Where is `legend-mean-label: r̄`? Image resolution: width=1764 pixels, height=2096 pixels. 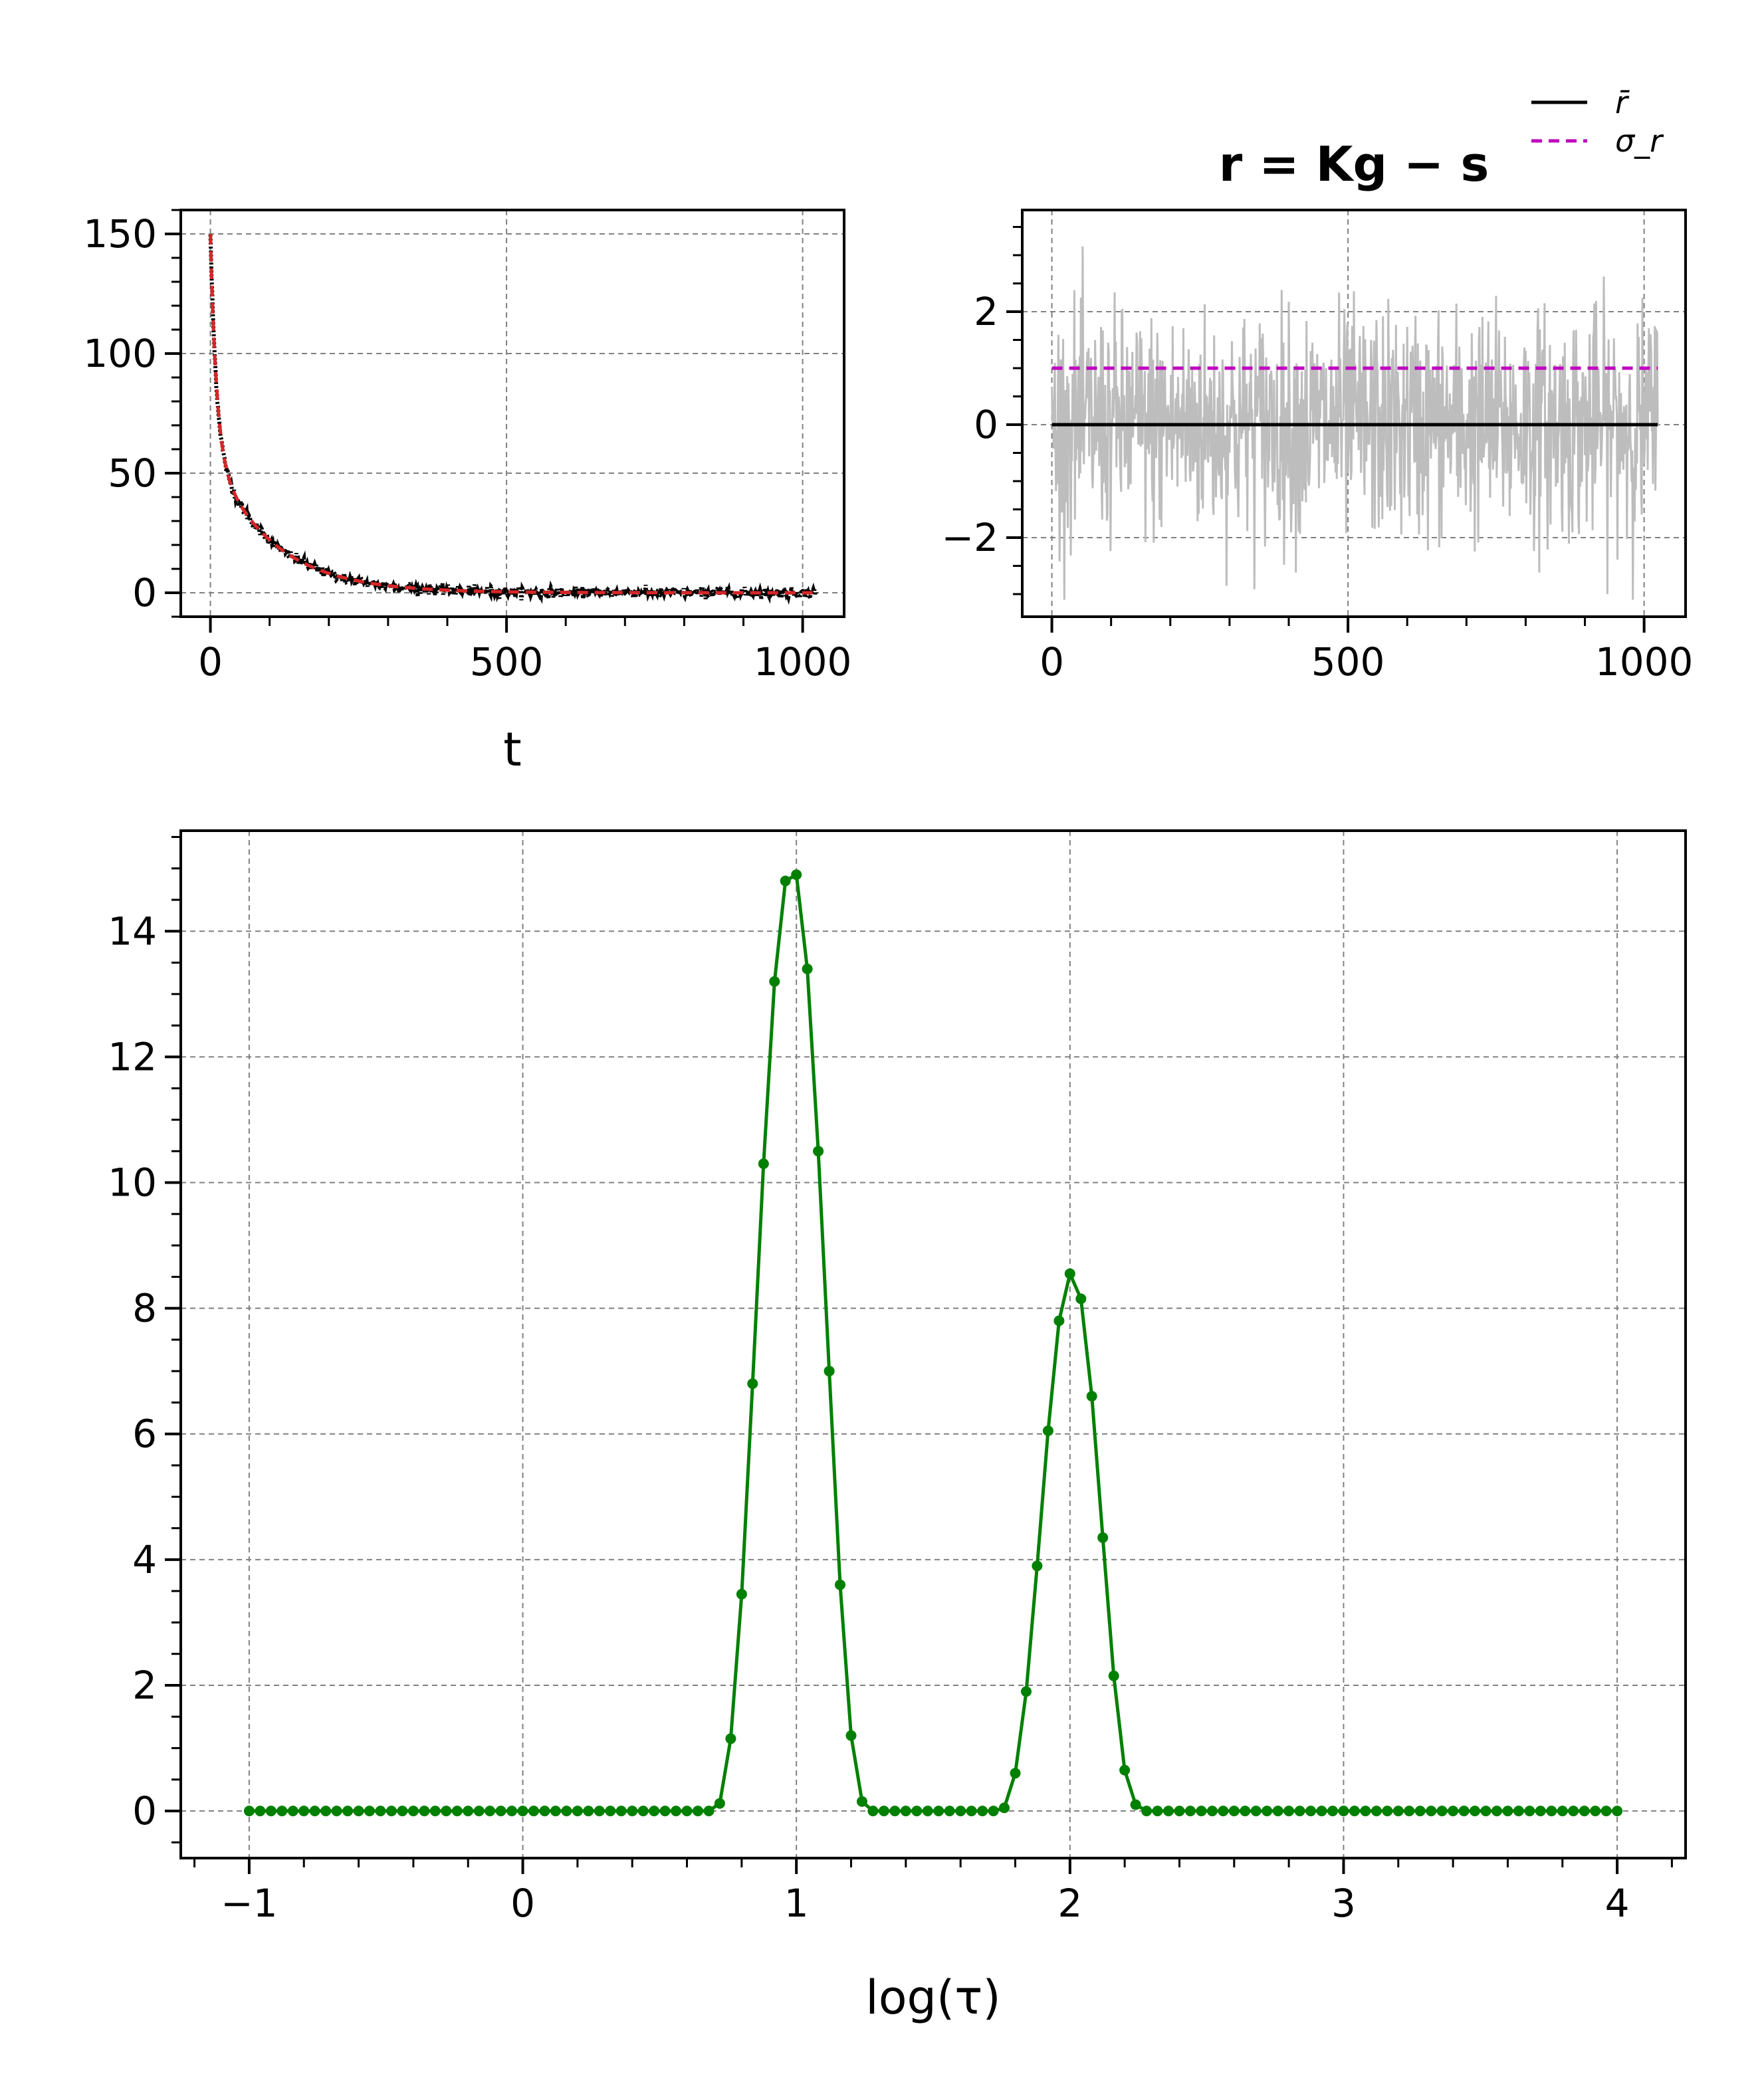
legend-mean-label: r̄ is located at coordinates (1622, 102).